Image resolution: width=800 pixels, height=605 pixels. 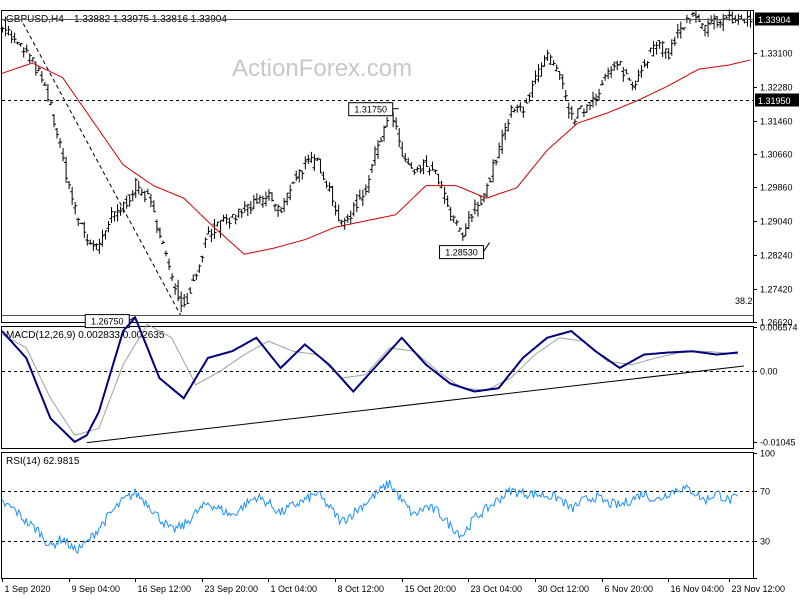 I want to click on price-annotation-text-2: 1.26750, so click(x=107, y=322).